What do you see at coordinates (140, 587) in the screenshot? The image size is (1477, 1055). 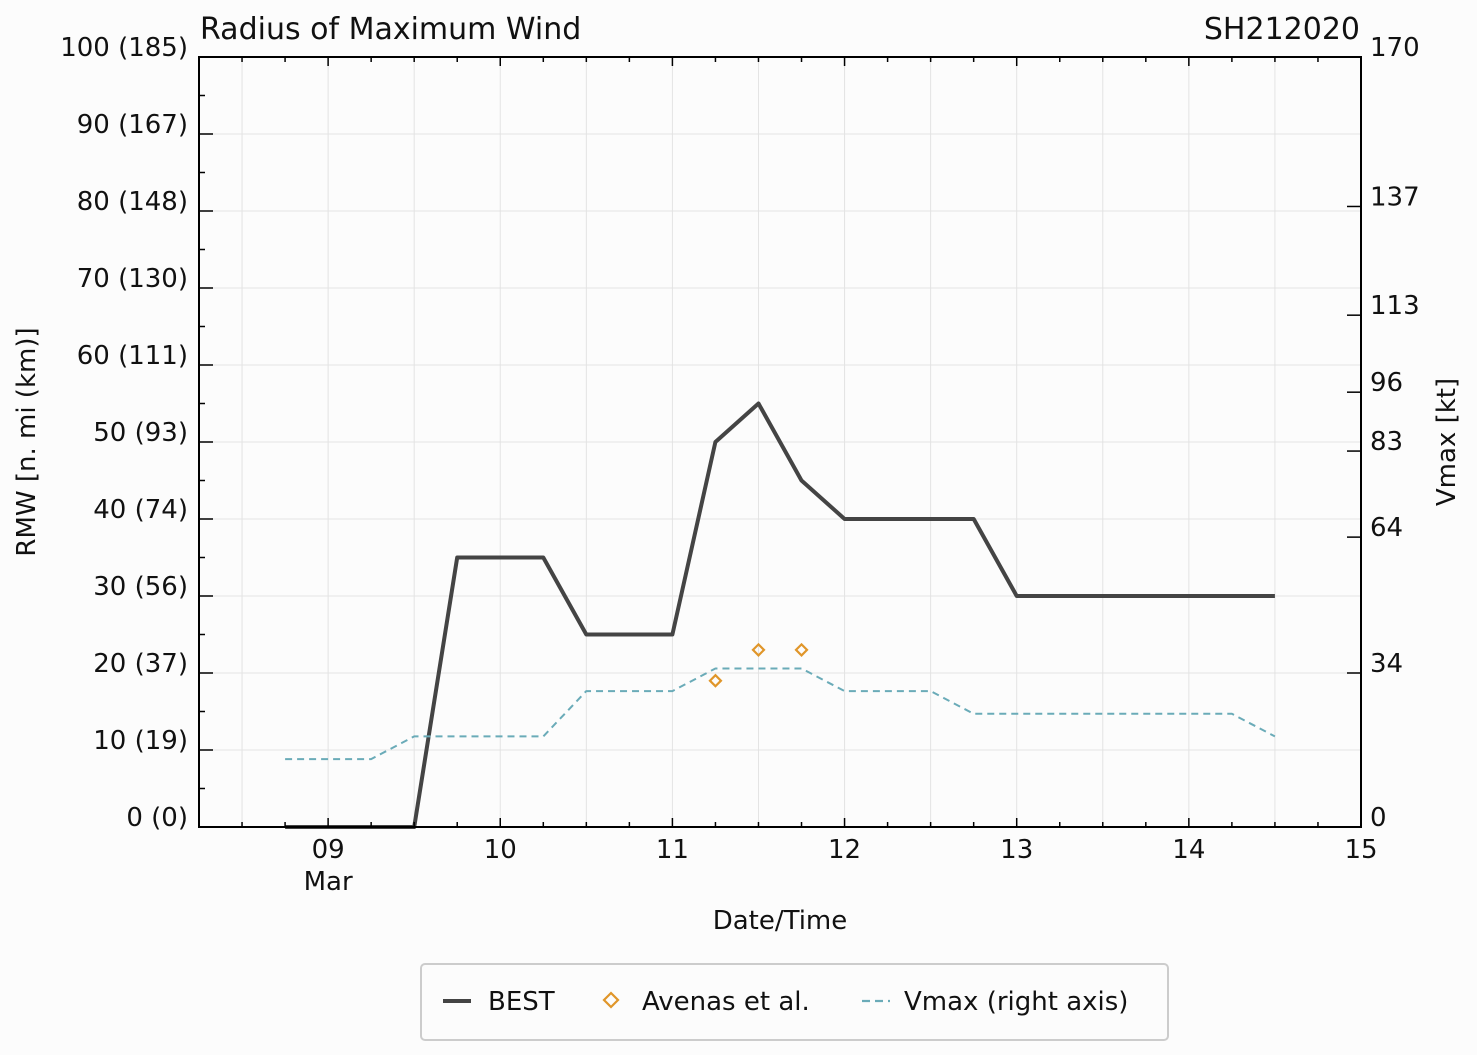 I see `y-tick-label: 30 (56)` at bounding box center [140, 587].